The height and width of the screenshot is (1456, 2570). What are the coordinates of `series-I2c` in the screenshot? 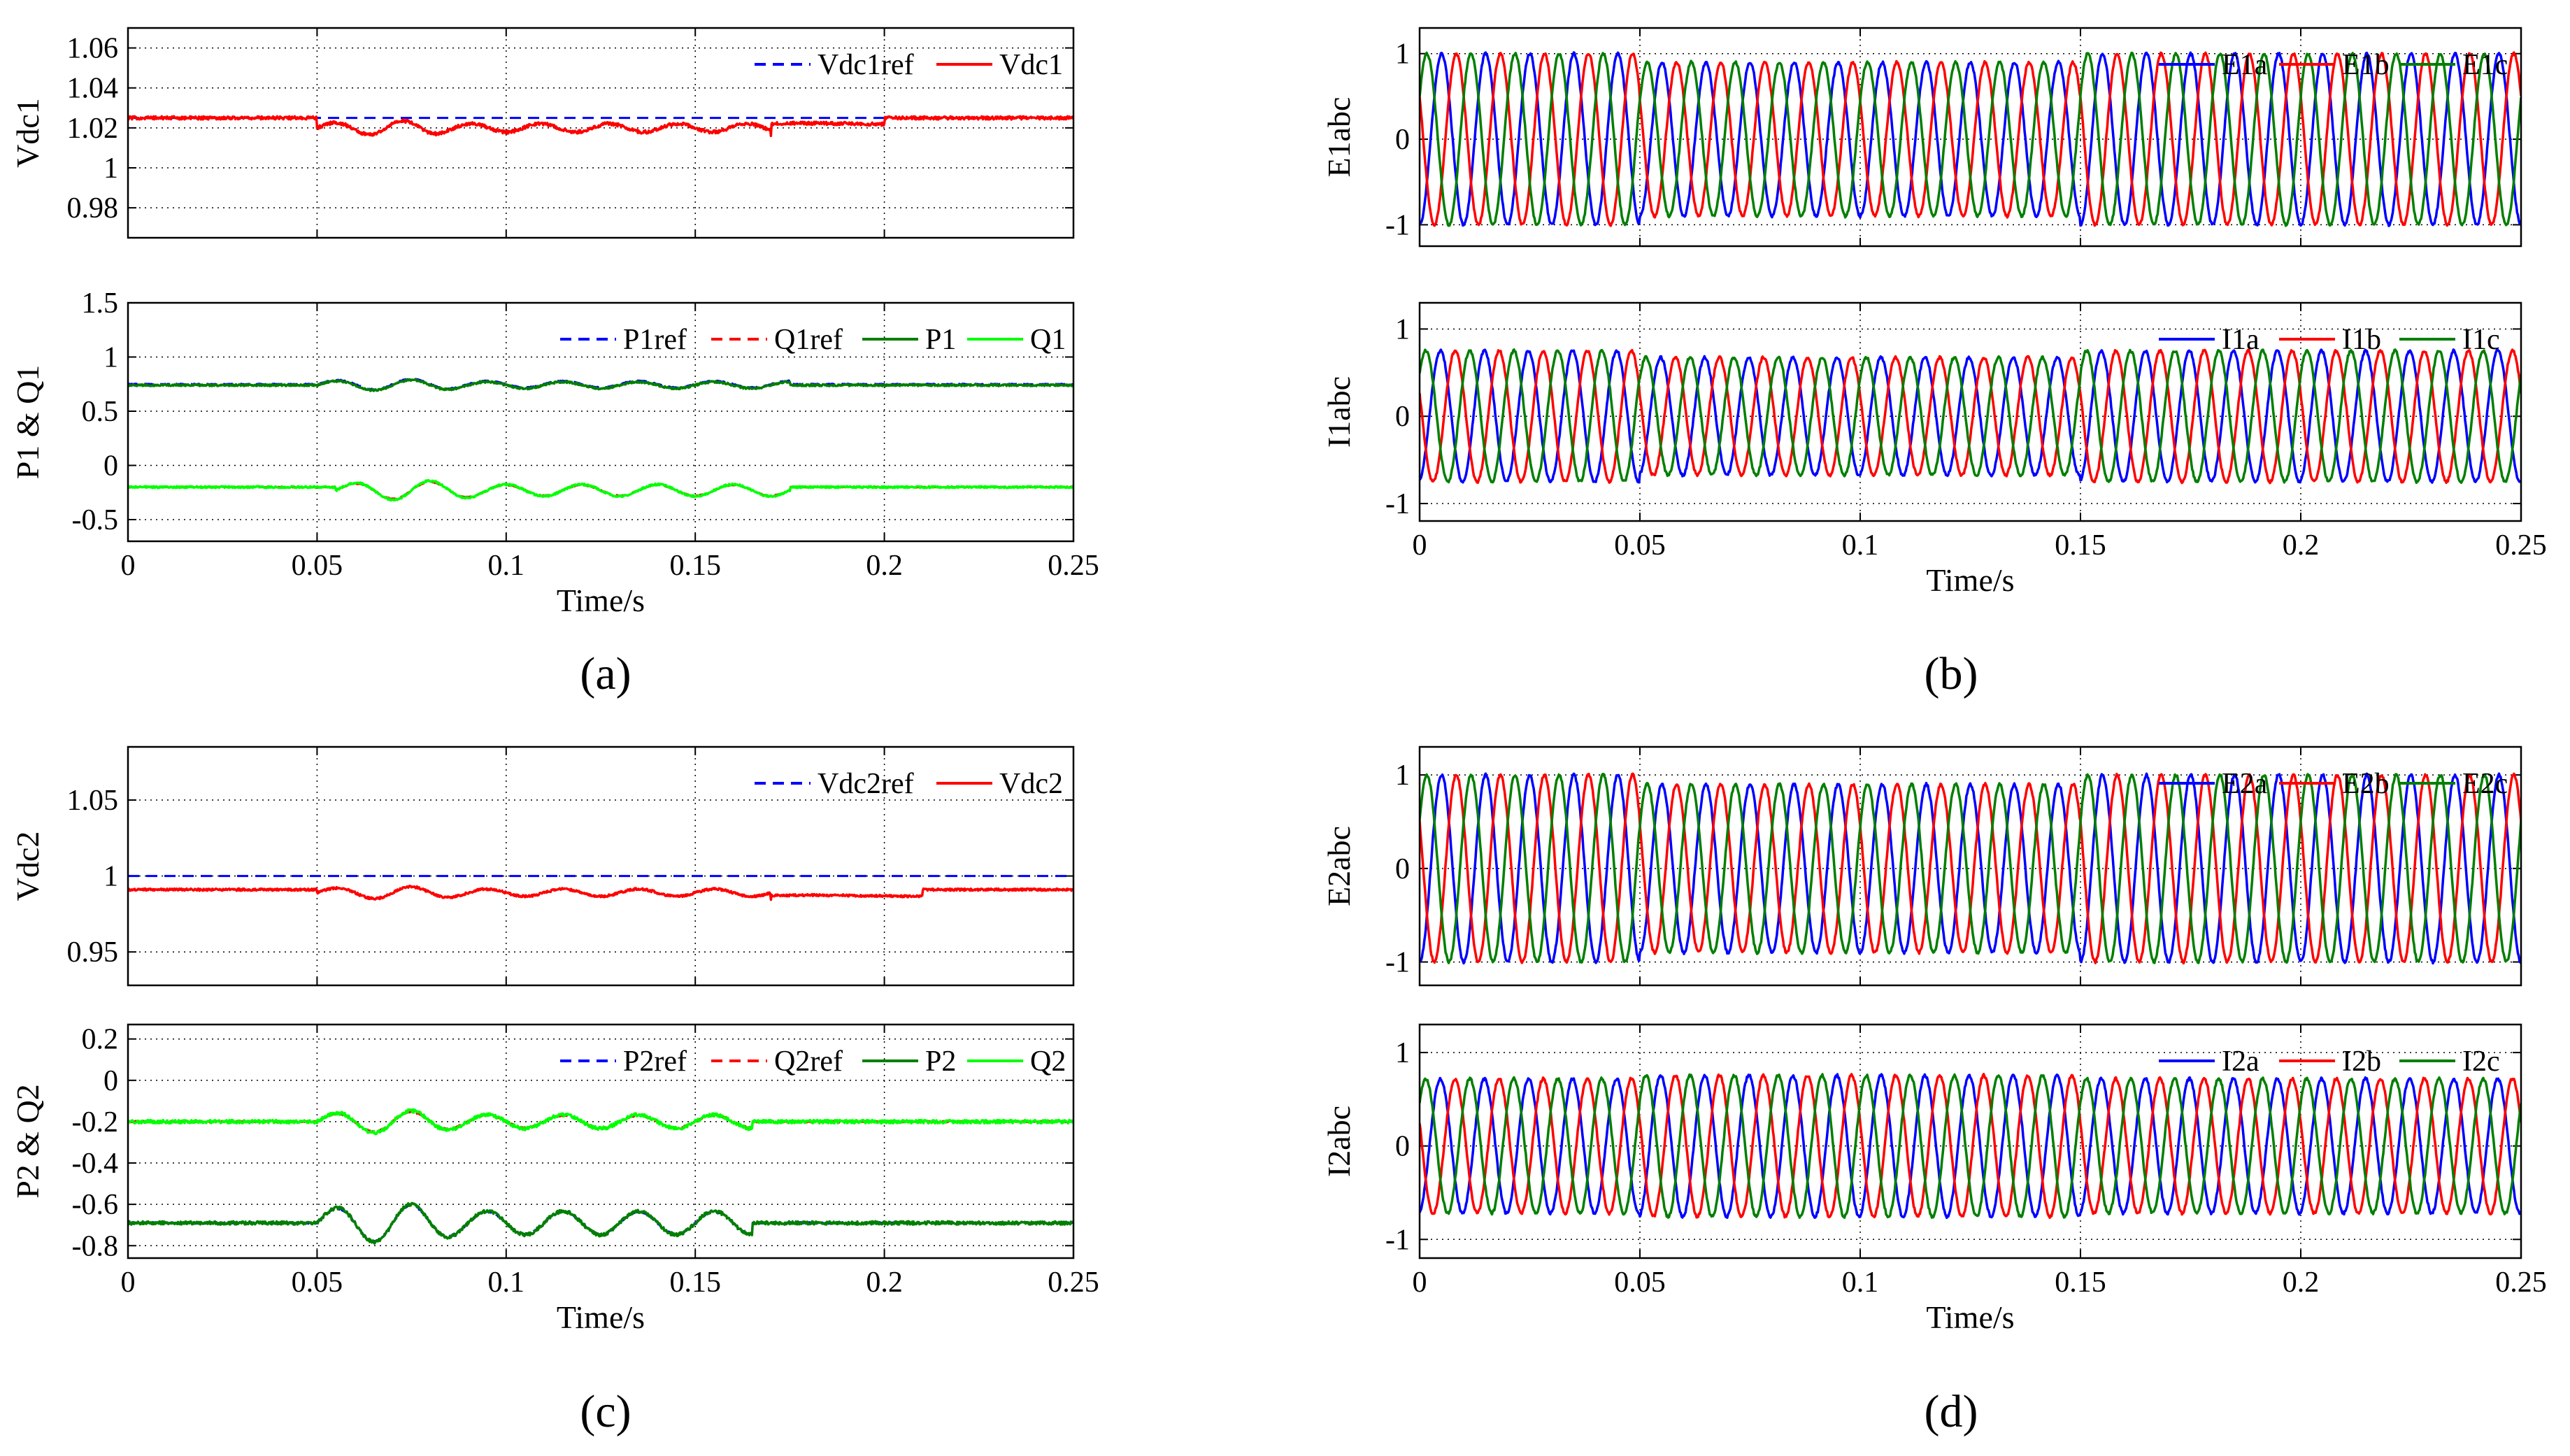 It's located at (1970, 1146).